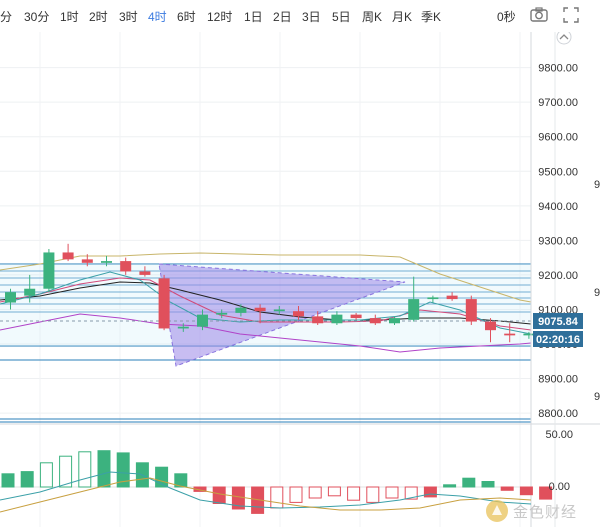 Image resolution: width=600 pixels, height=527 pixels. What do you see at coordinates (558, 138) in the screenshot?
I see `price-tick-label: 9600.00` at bounding box center [558, 138].